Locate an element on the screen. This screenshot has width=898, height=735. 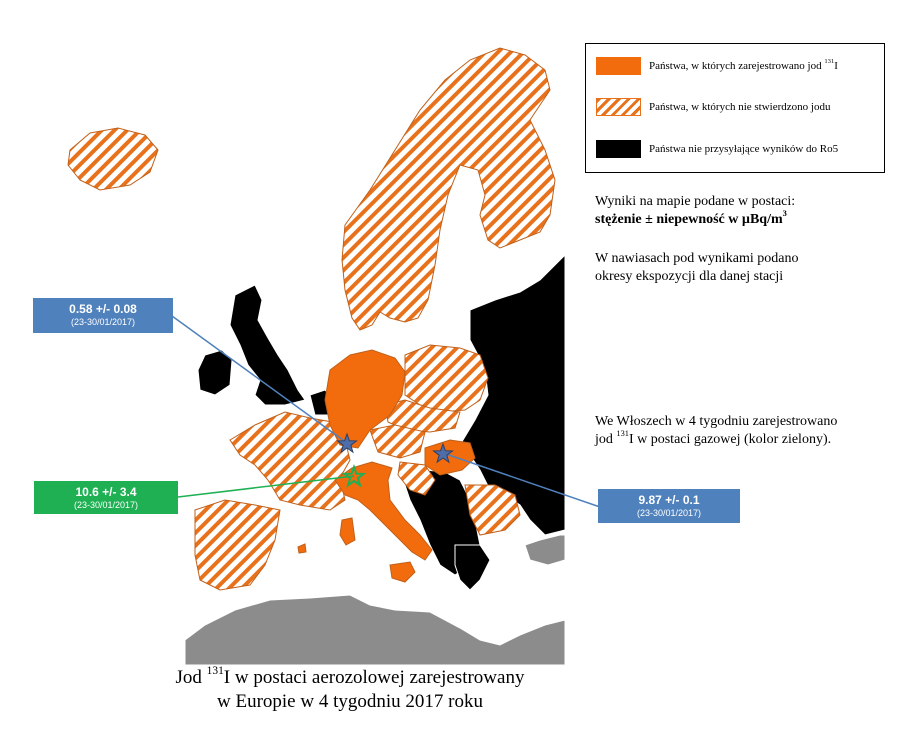
caption-line-2: w Europie w 4 tygodniu 2017 roku is located at coordinates (350, 701).